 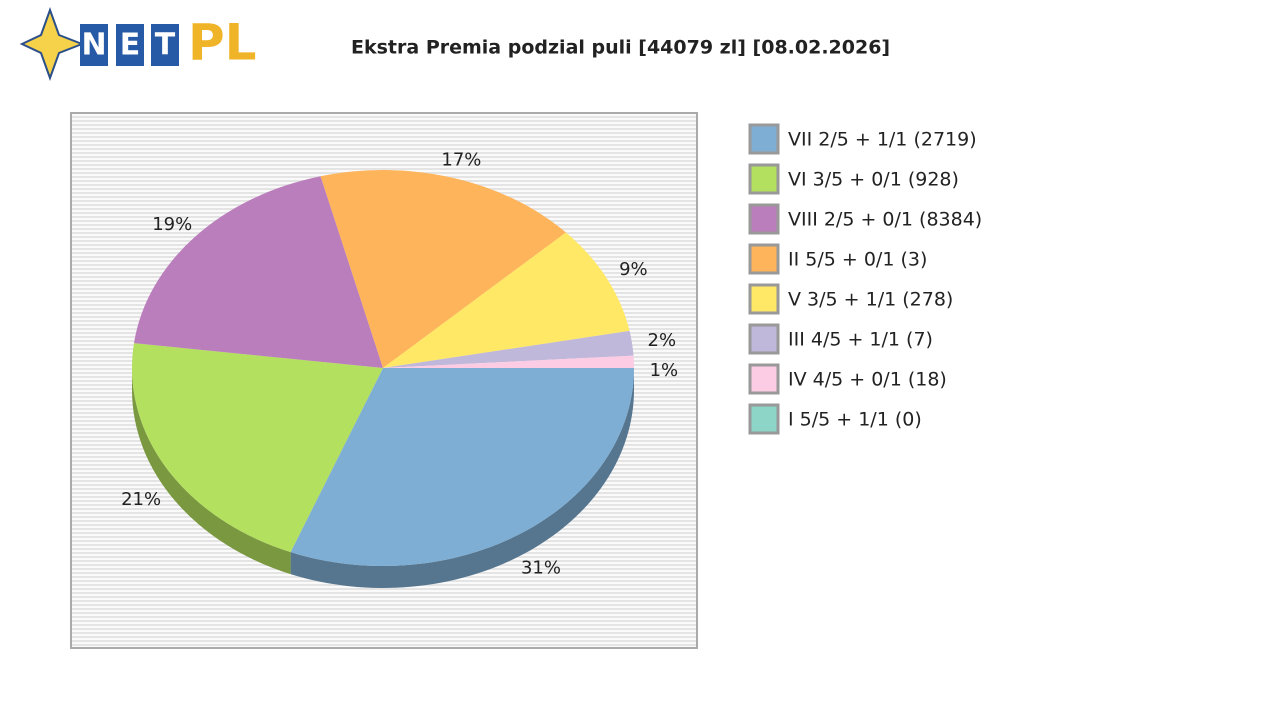 What do you see at coordinates (541, 568) in the screenshot?
I see `data-label: 31%` at bounding box center [541, 568].